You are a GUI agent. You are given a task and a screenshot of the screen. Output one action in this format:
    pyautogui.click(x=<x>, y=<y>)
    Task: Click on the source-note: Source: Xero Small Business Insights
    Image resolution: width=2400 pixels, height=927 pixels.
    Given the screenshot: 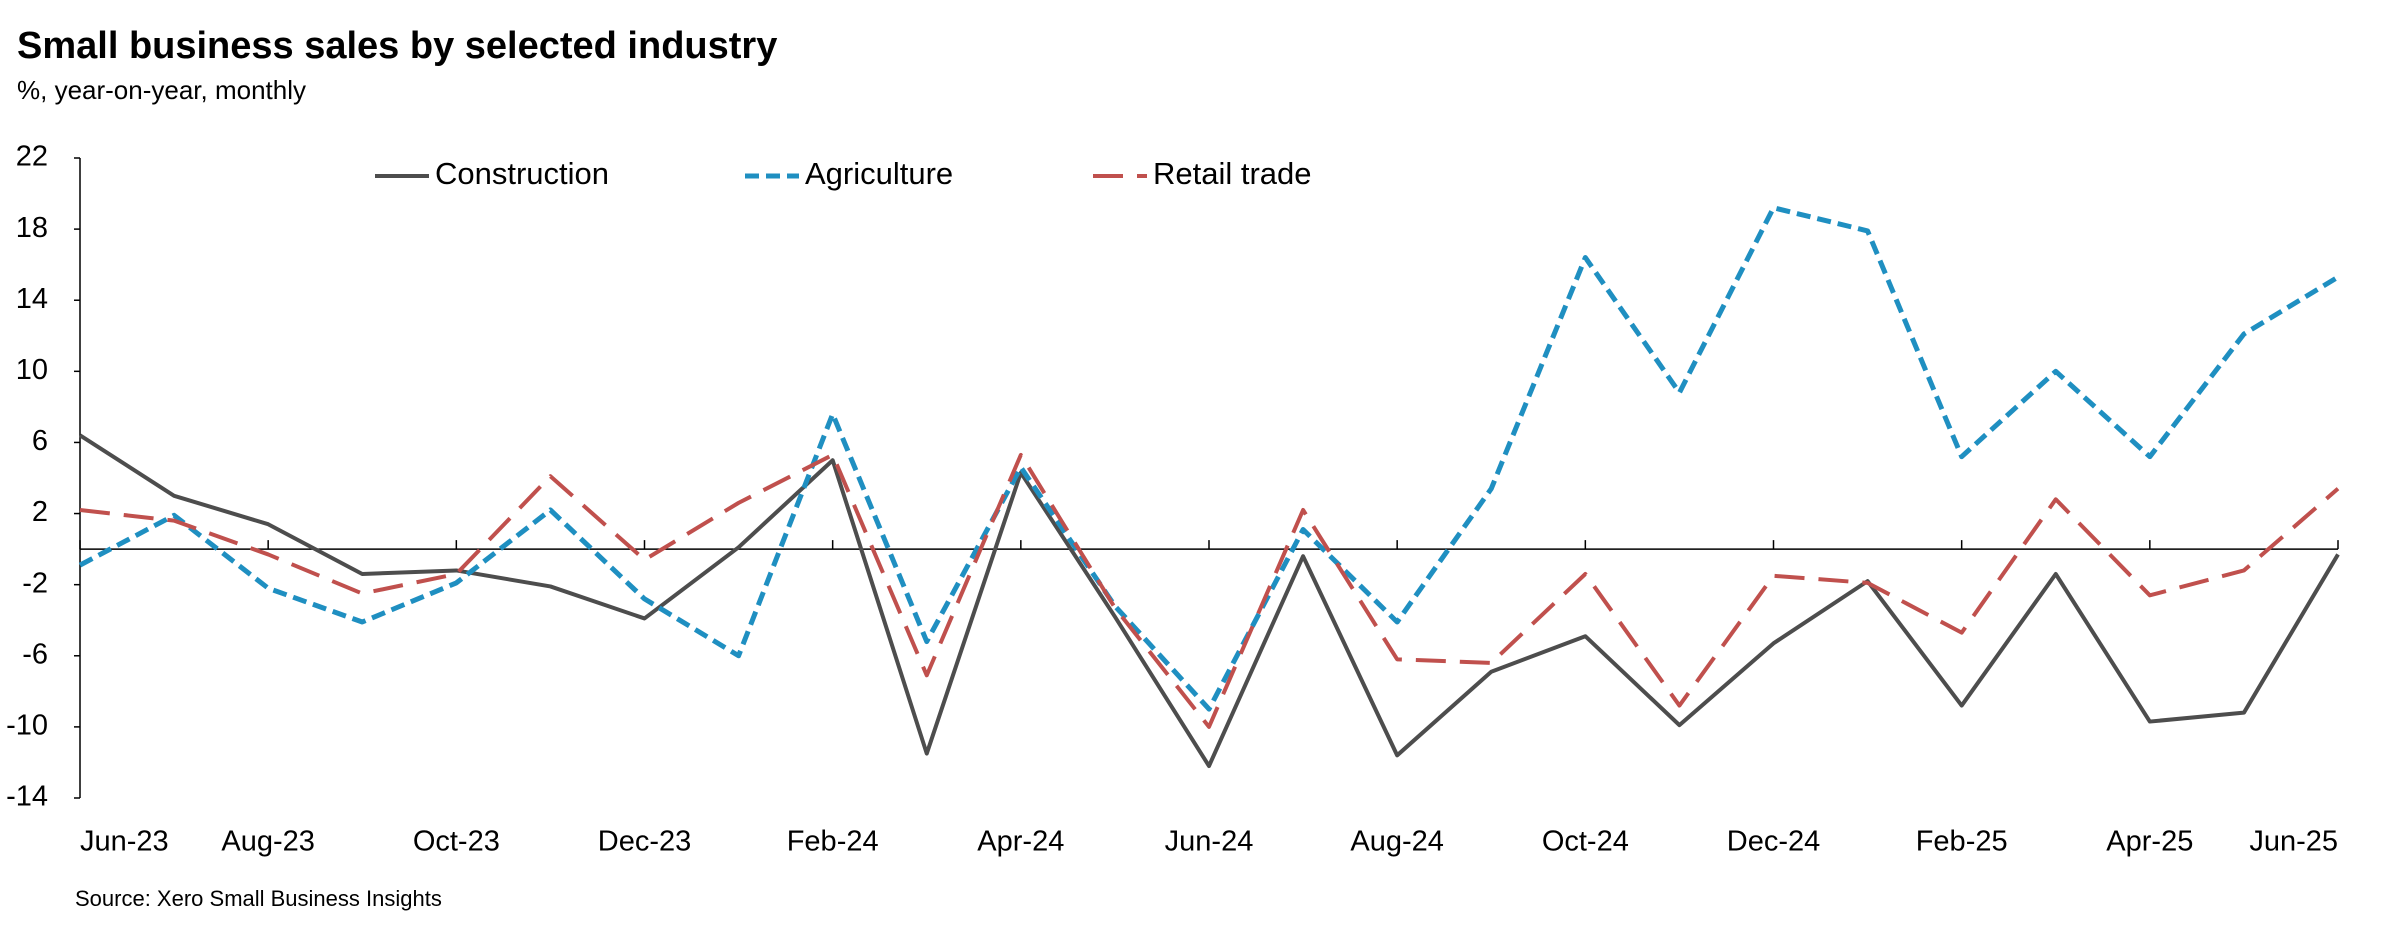 What is the action you would take?
    pyautogui.click(x=258, y=898)
    